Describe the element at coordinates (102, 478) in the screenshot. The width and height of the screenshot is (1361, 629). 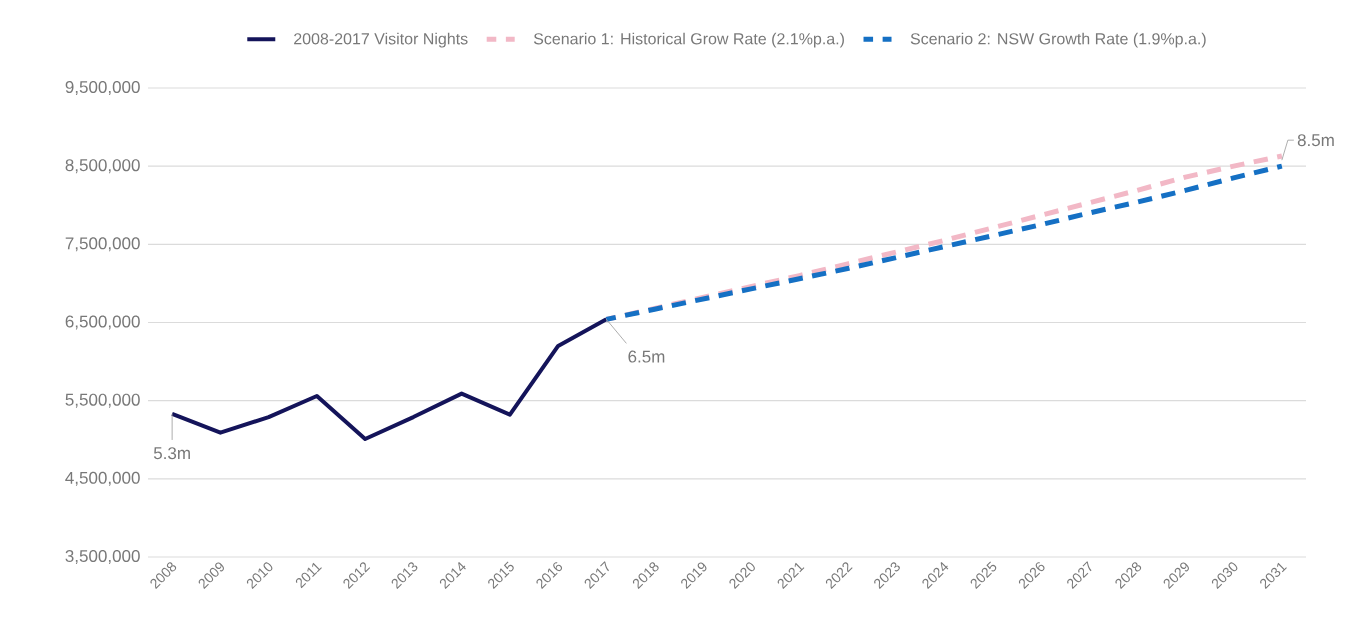
I see `y-tick-label: 4,500,000` at that location.